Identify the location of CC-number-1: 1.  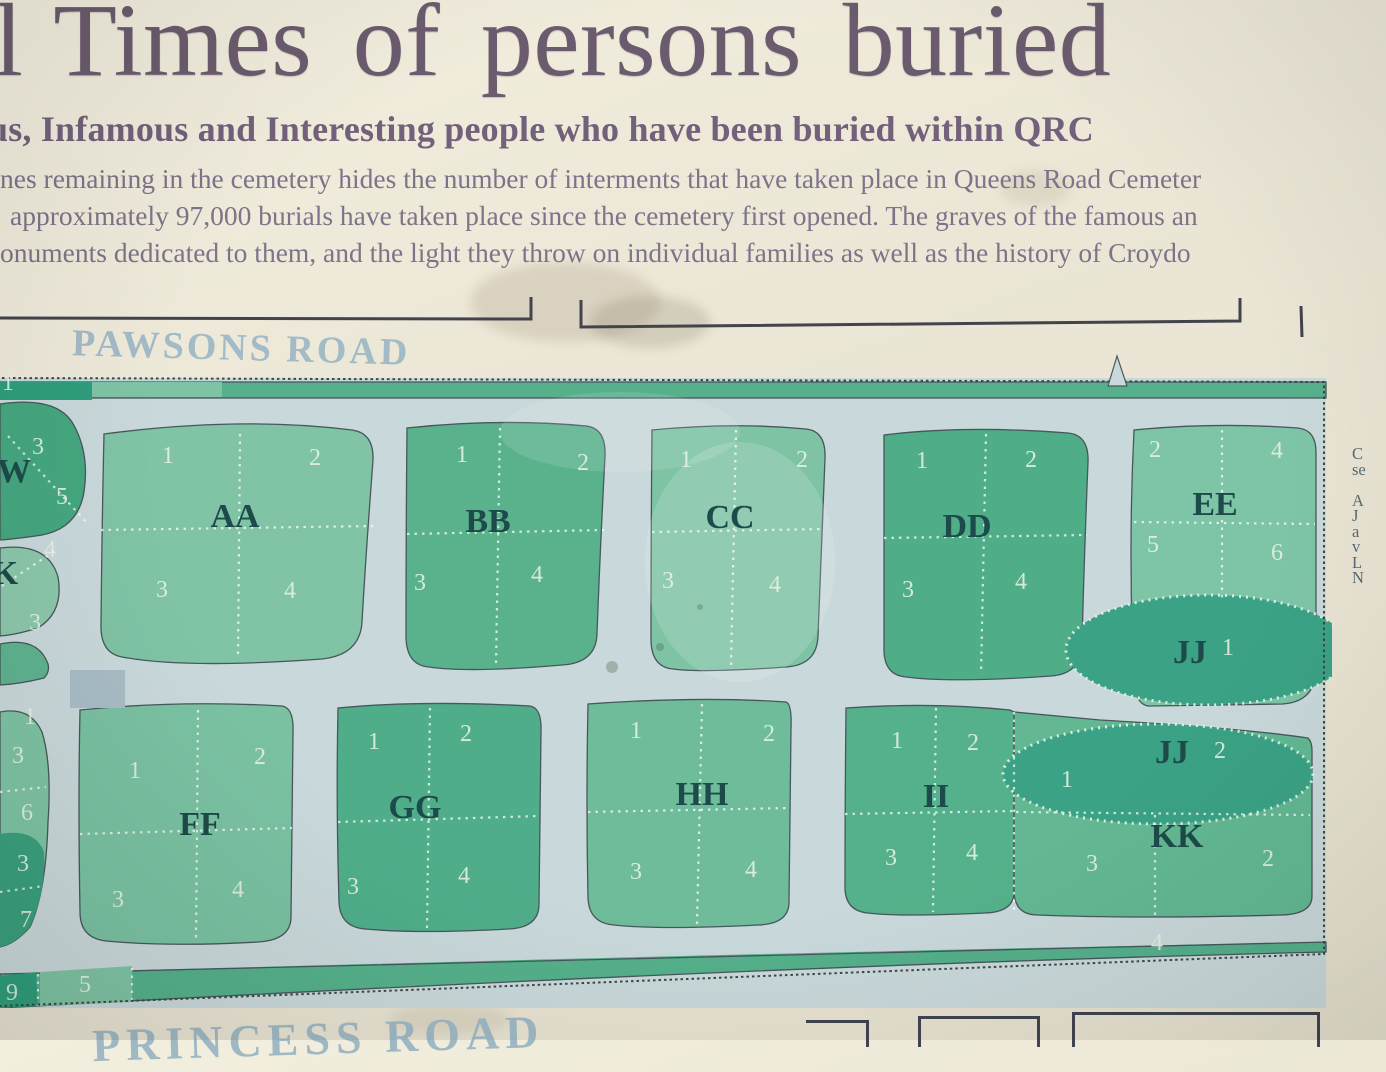
(686, 460).